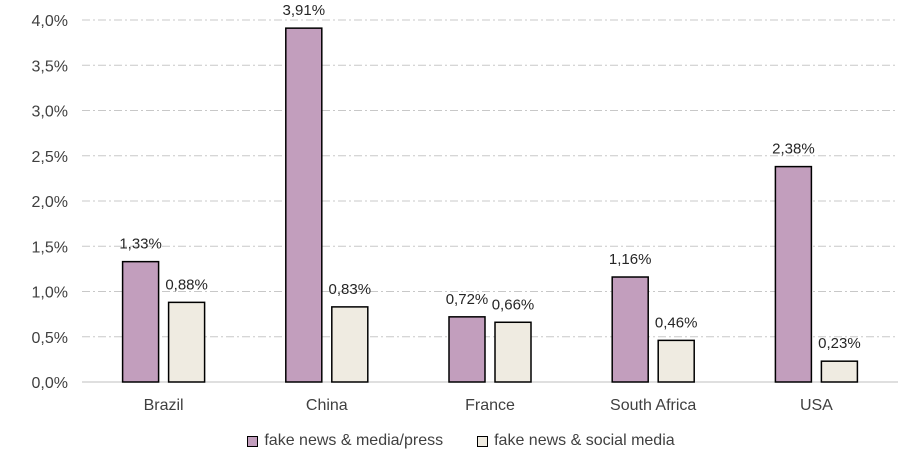 The width and height of the screenshot is (922, 462). What do you see at coordinates (793, 149) in the screenshot?
I see `data-label: 2,38%` at bounding box center [793, 149].